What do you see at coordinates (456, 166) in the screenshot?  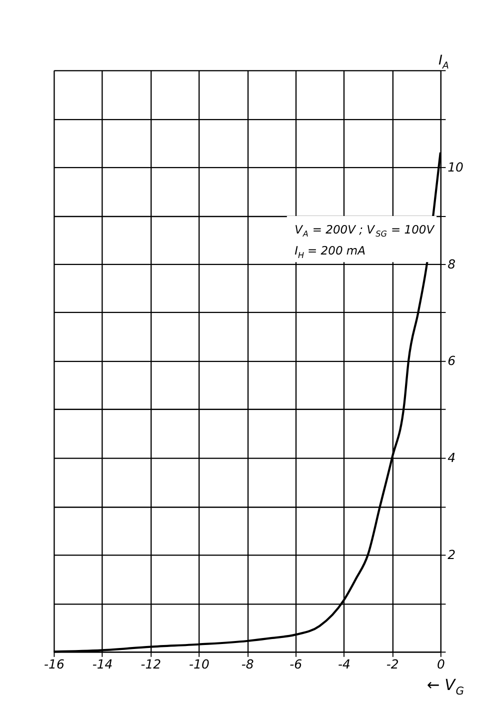 I see `y-tick-label: 10` at bounding box center [456, 166].